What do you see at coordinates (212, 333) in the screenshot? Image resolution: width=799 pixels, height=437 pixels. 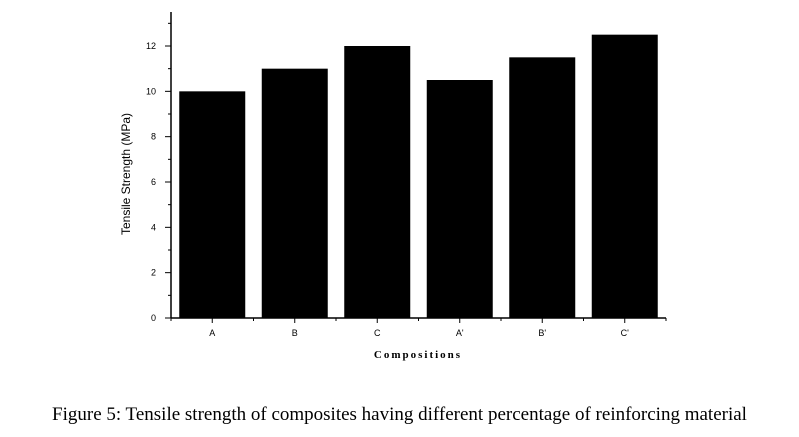 I see `x-tick-label: A` at bounding box center [212, 333].